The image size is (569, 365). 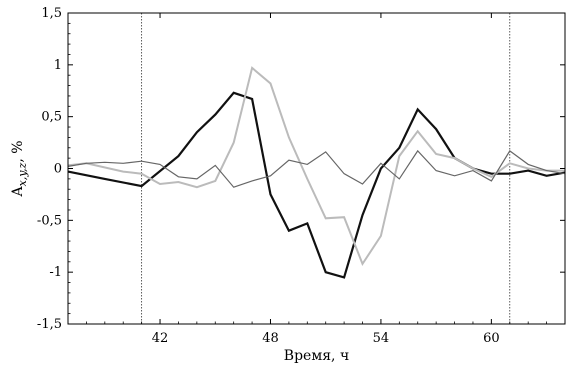 What do you see at coordinates (18, 151) in the screenshot?
I see `y-axis-label-unit: , %` at bounding box center [18, 151].